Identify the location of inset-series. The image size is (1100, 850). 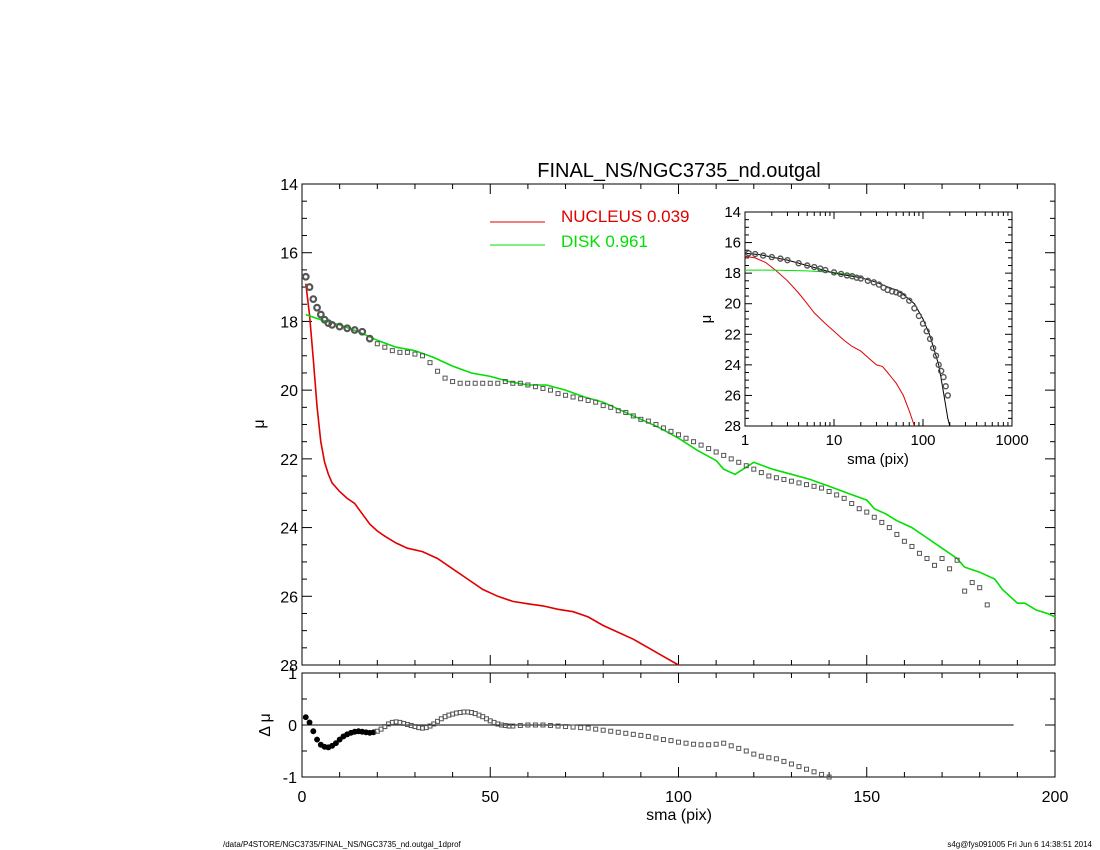
(848, 338).